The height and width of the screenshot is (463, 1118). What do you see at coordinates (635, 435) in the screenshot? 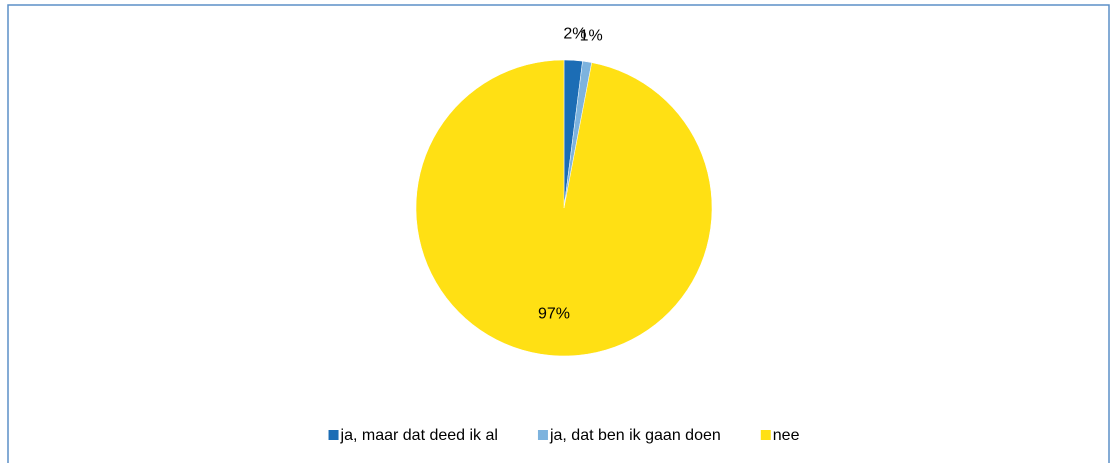
I see `legend-label: ja, dat ben ik gaan doen` at bounding box center [635, 435].